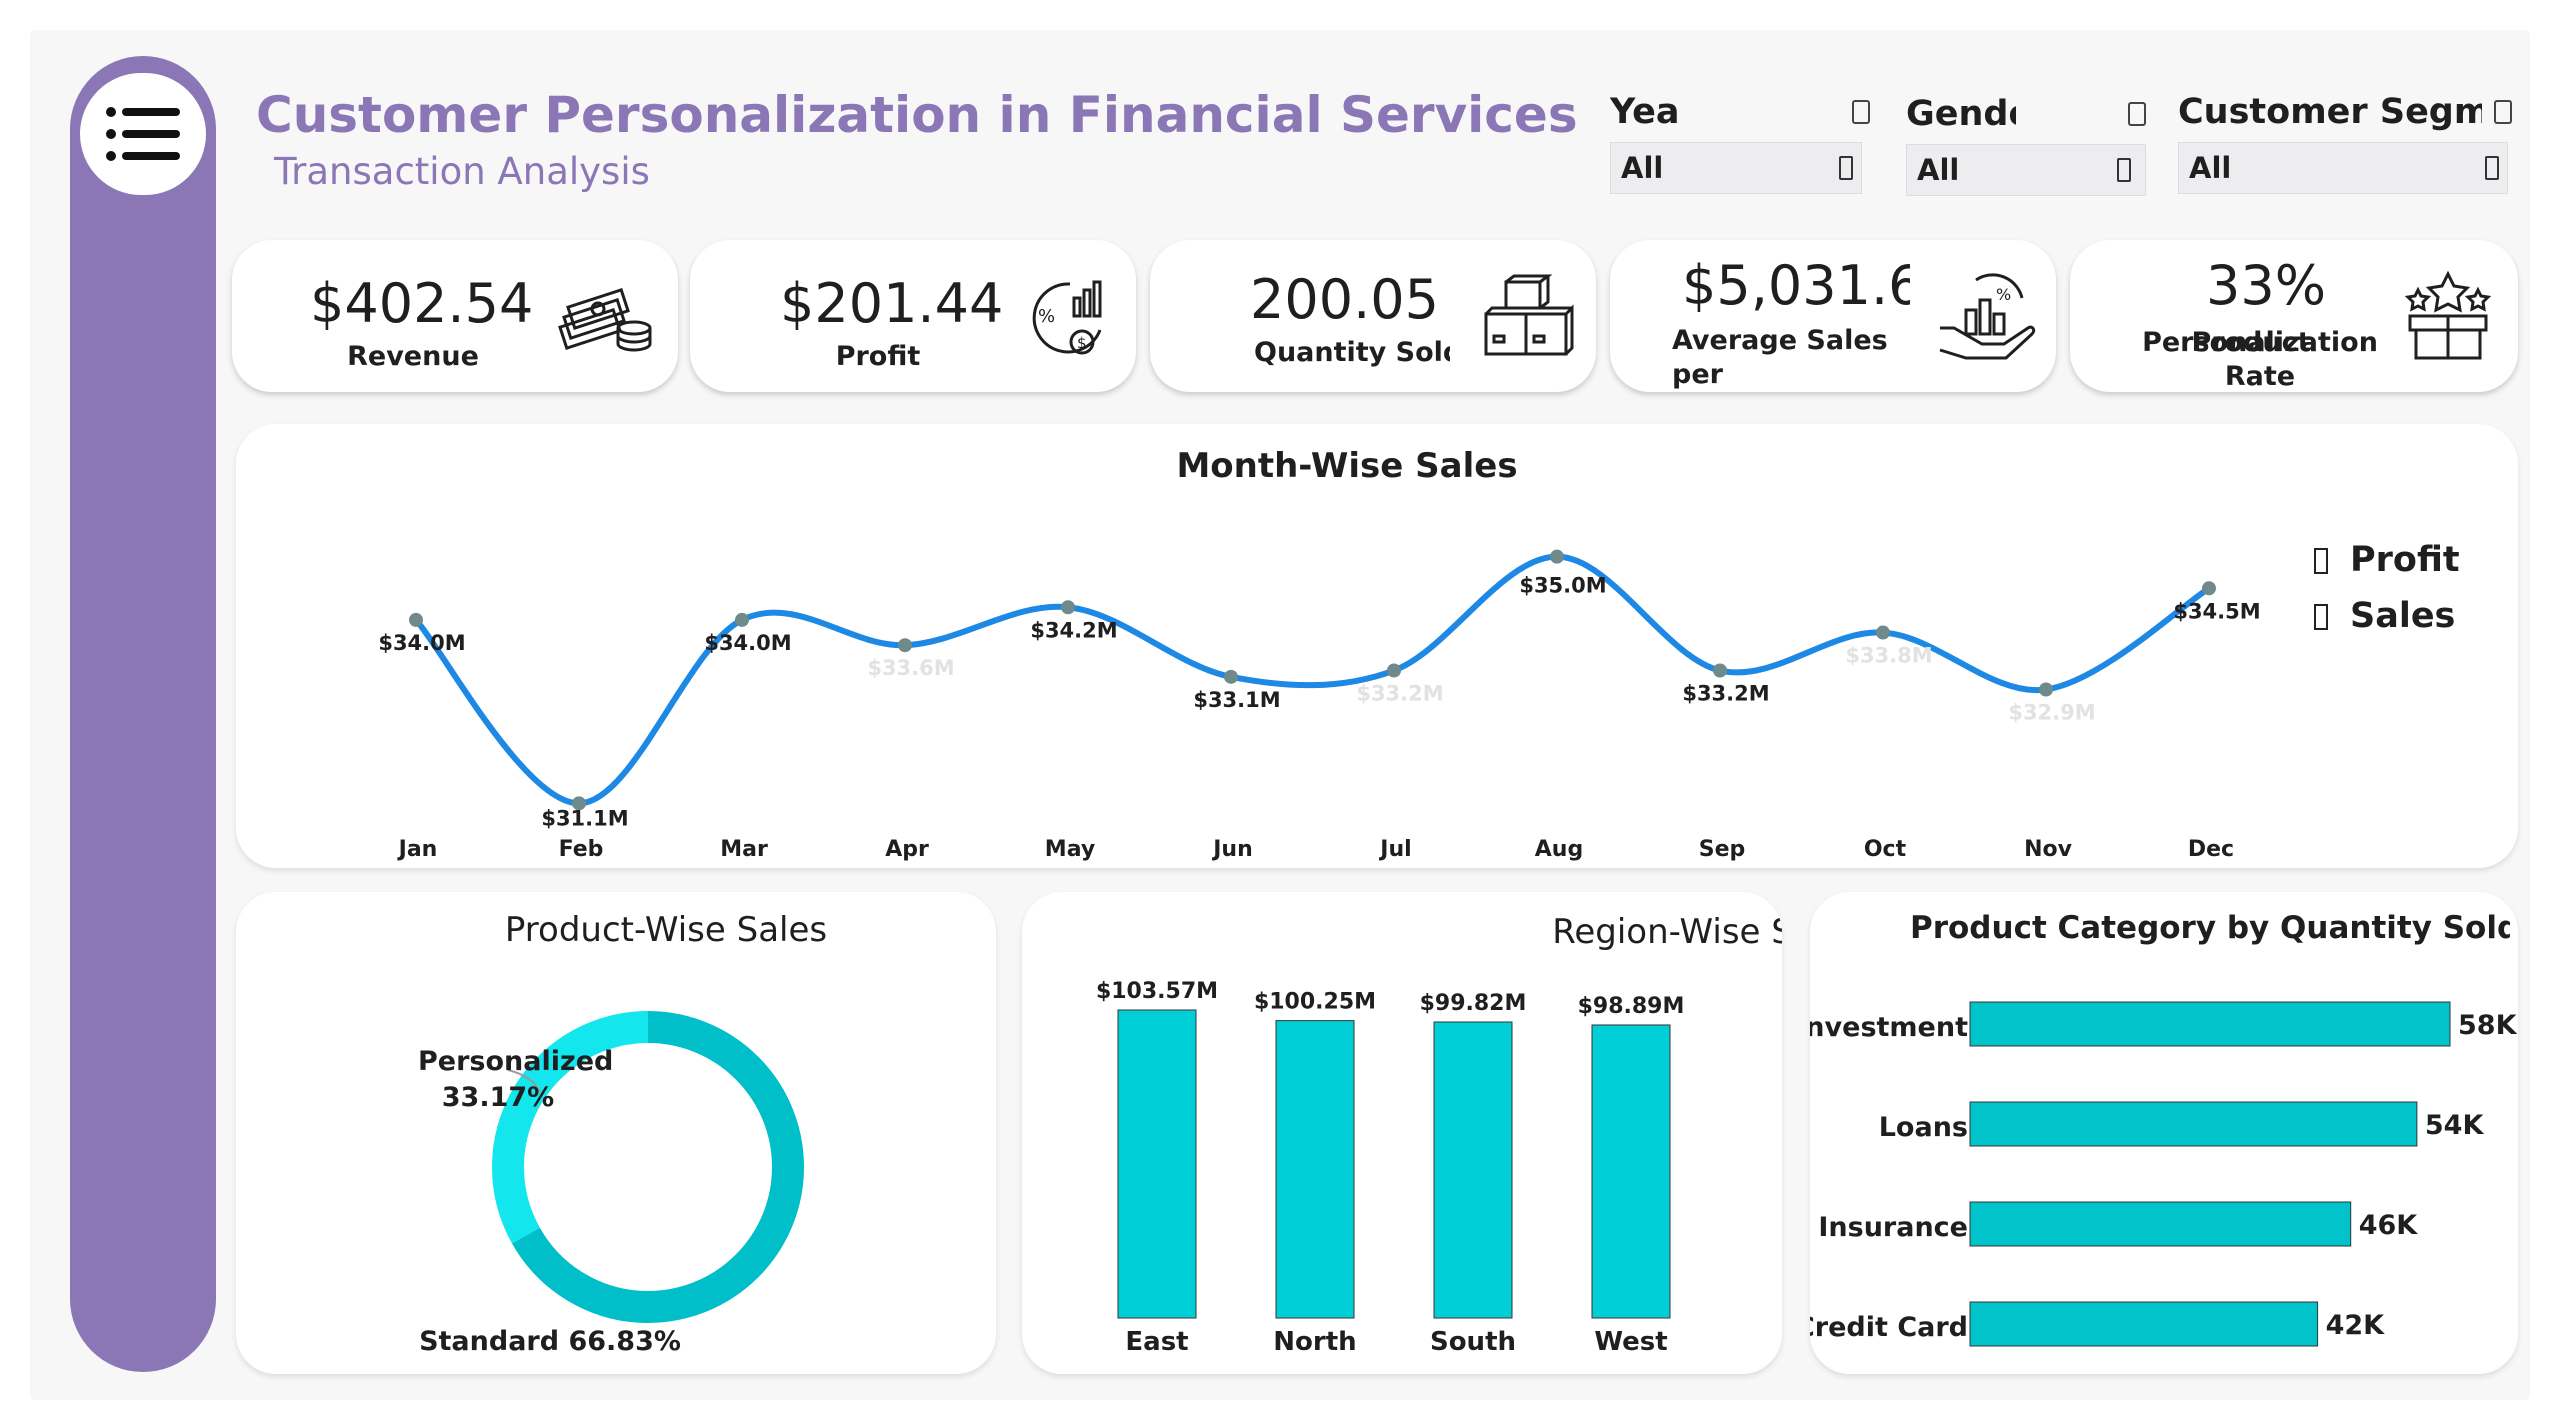  Describe the element at coordinates (648, 1167) in the screenshot. I see `donut-slice-personalized` at that location.